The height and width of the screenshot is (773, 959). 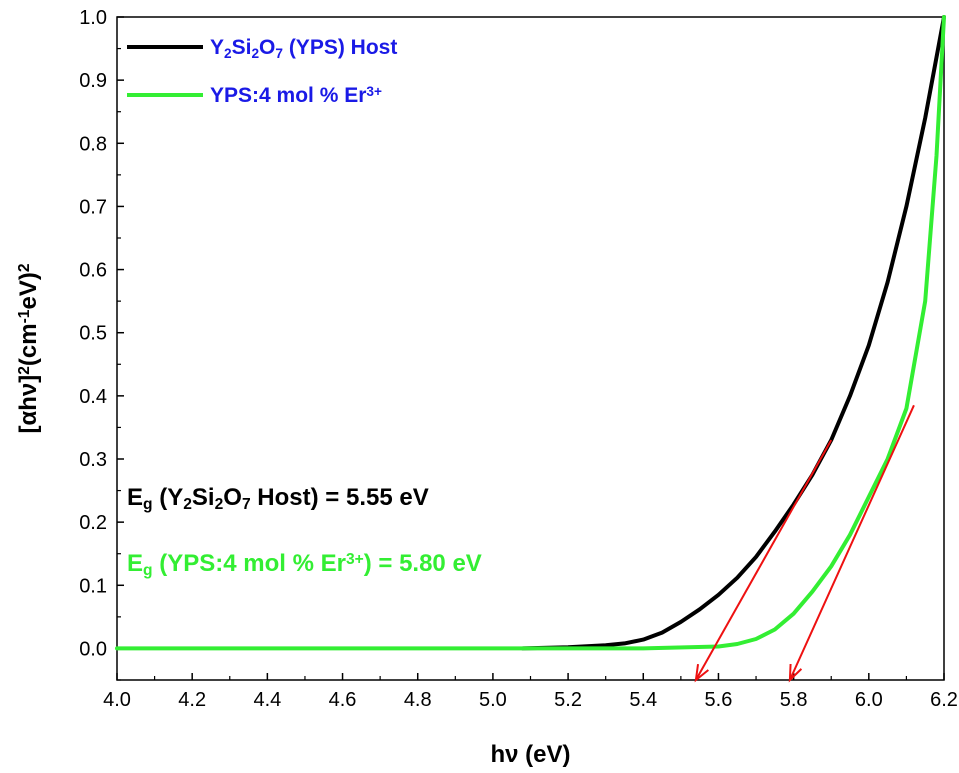 I want to click on x-tick-label: 4.6, so click(x=343, y=700).